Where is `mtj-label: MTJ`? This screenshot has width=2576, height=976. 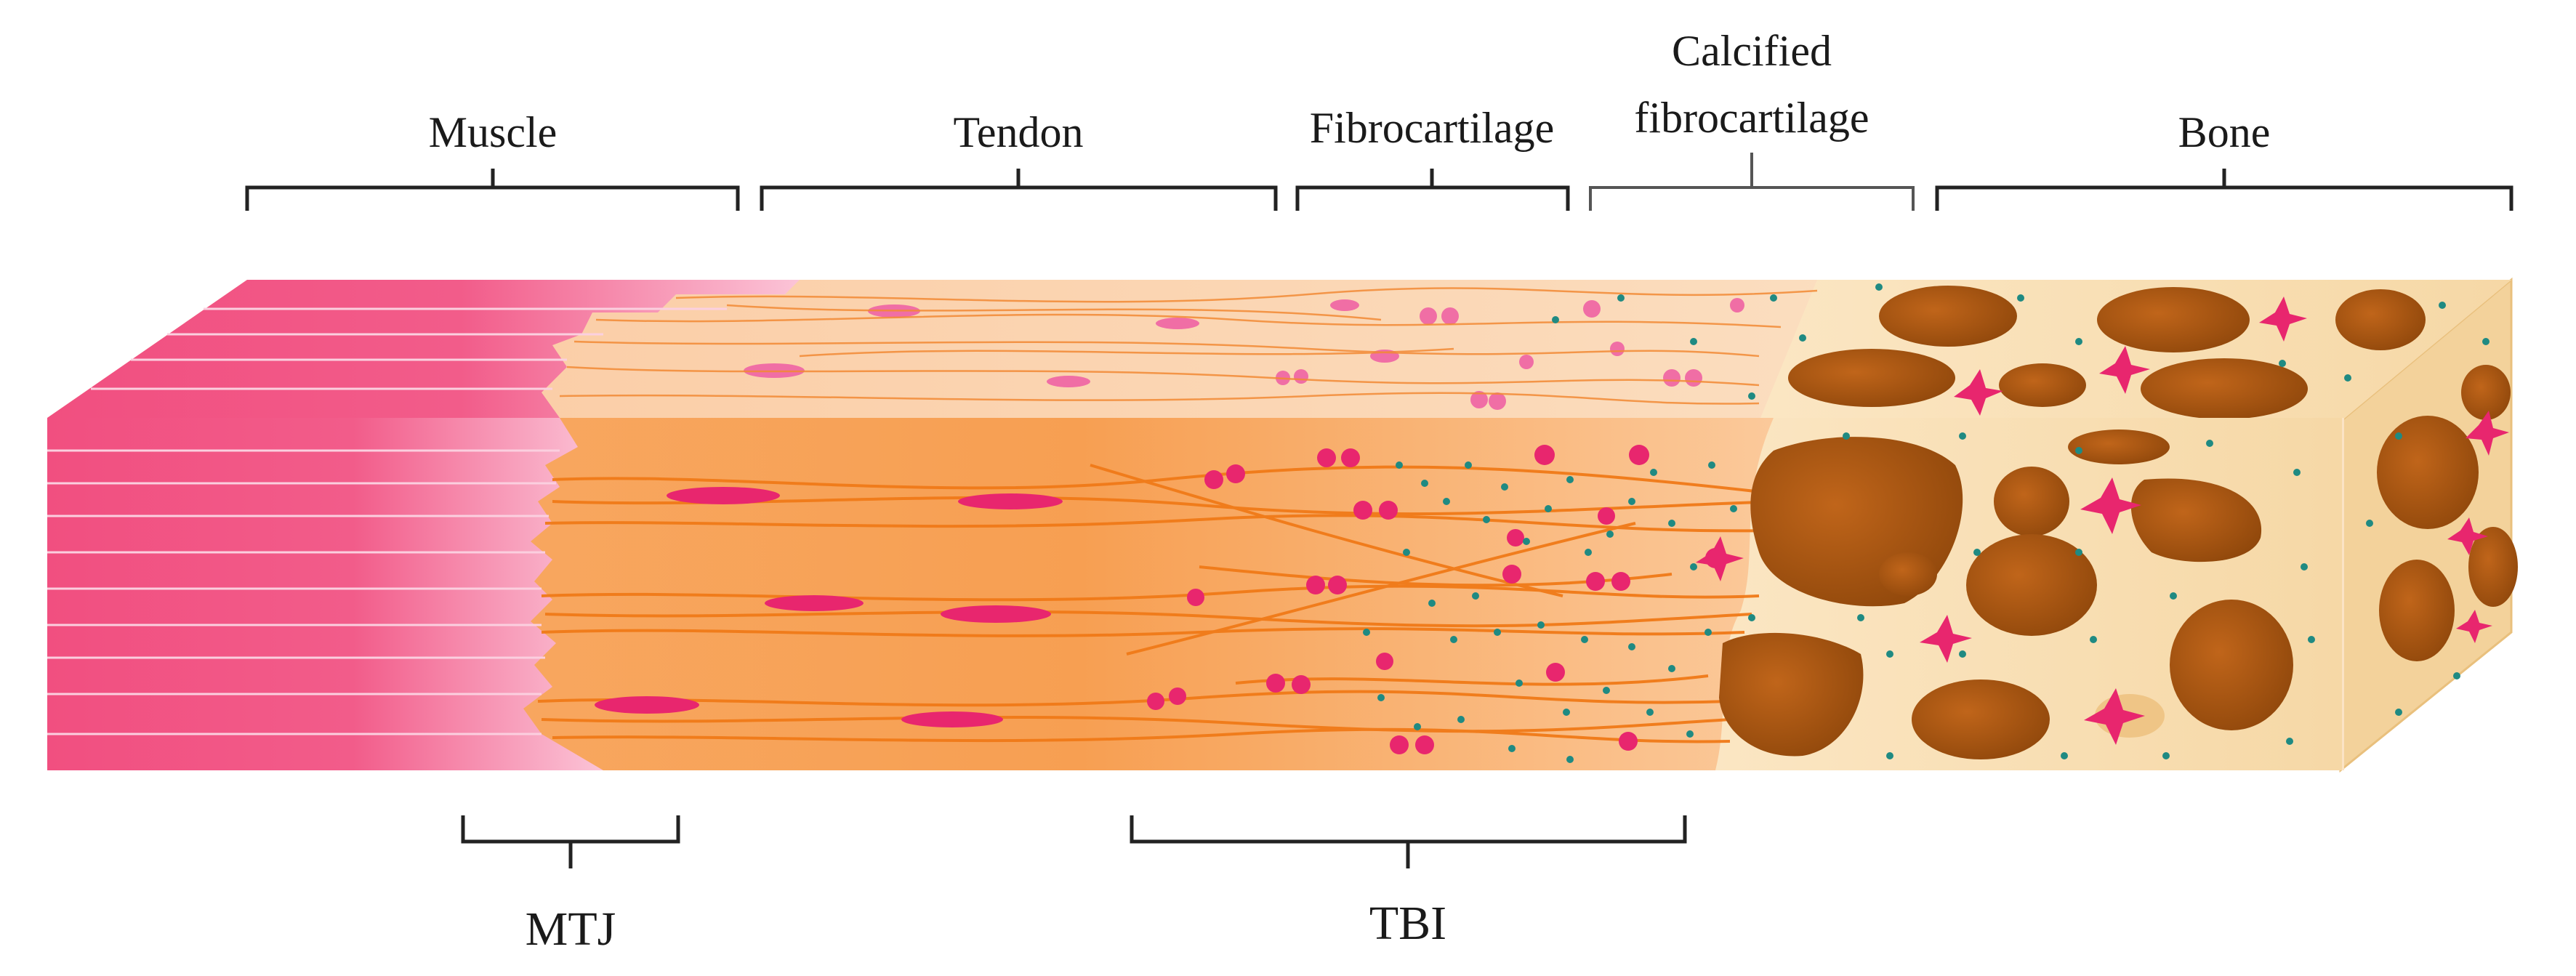
mtj-label: MTJ is located at coordinates (571, 930).